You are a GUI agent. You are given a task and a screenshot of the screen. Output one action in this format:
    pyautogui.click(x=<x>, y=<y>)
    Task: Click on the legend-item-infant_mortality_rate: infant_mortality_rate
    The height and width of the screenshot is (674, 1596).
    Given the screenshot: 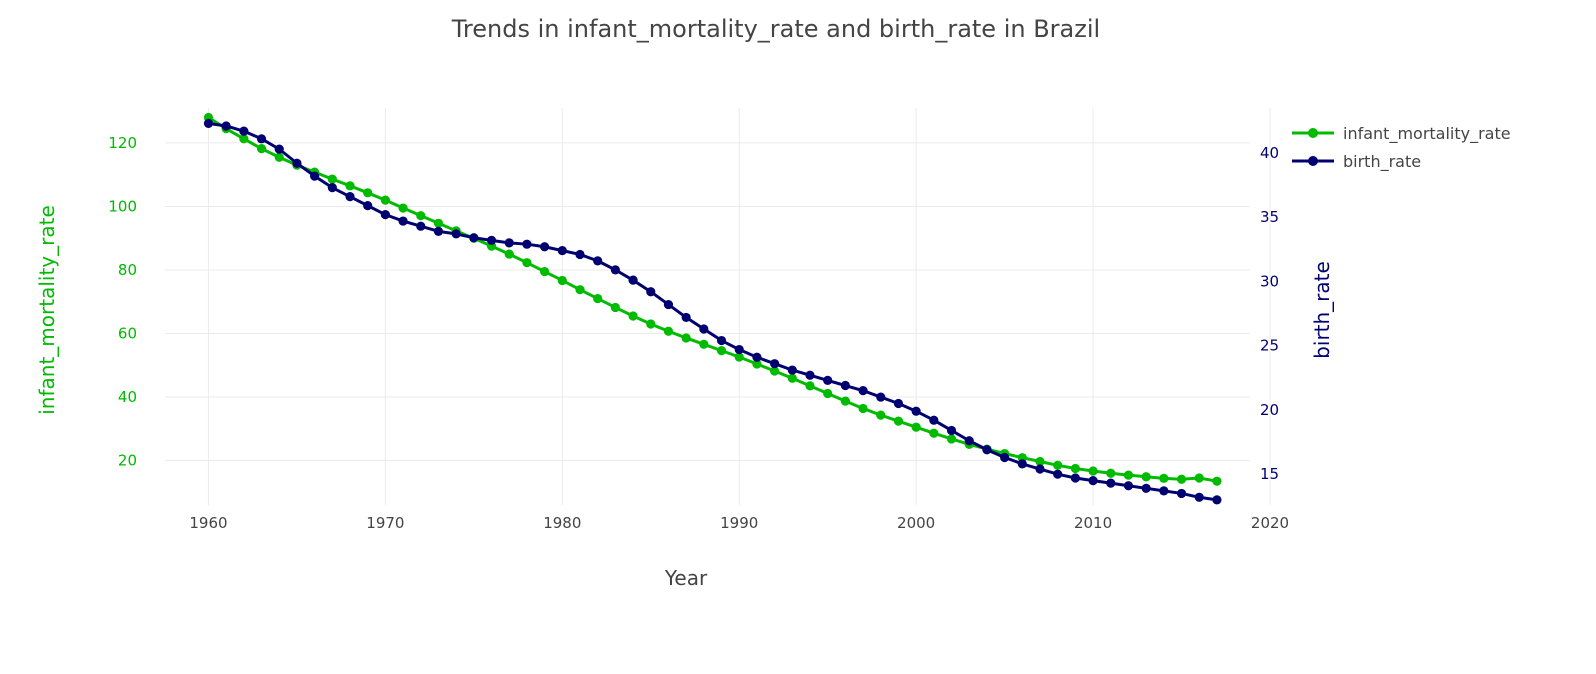 What is the action you would take?
    pyautogui.click(x=1401, y=134)
    